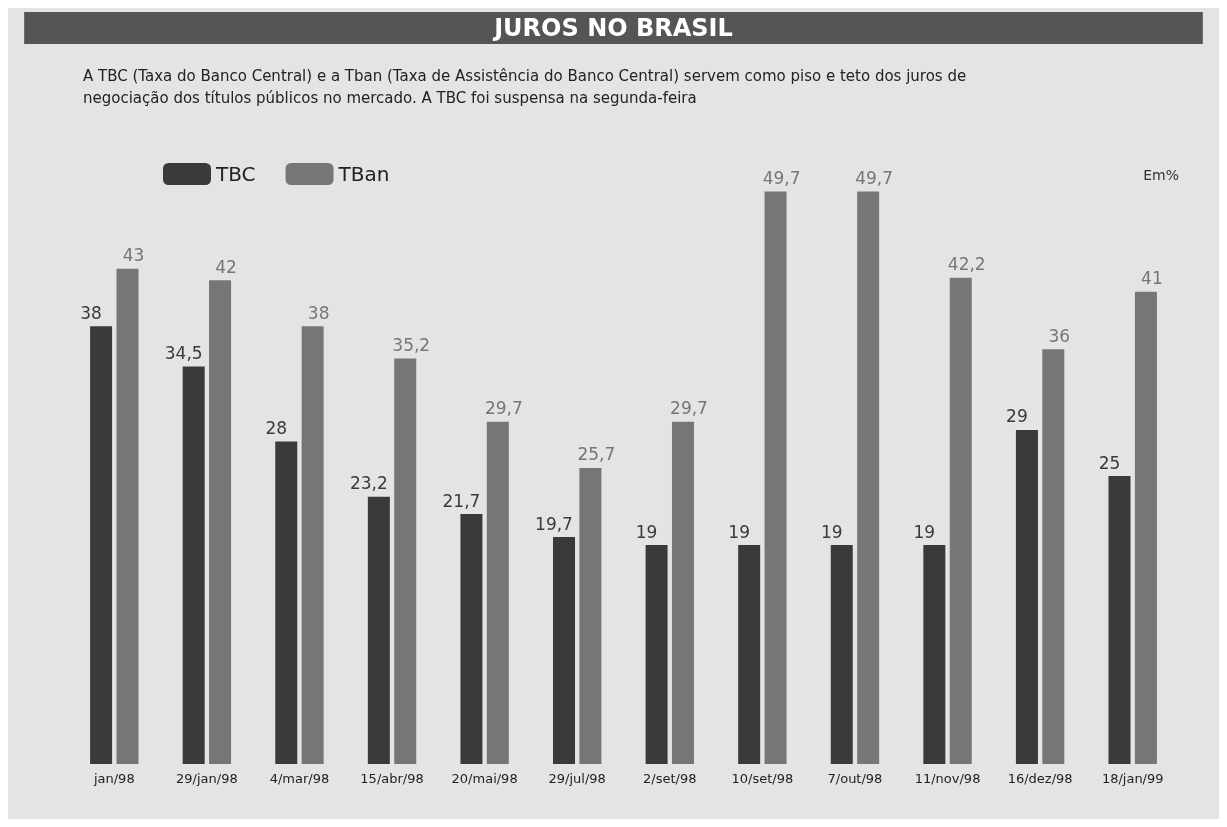 The image size is (1227, 827). What do you see at coordinates (484, 778) in the screenshot?
I see `x-tick-label: 20/mai/98` at bounding box center [484, 778].